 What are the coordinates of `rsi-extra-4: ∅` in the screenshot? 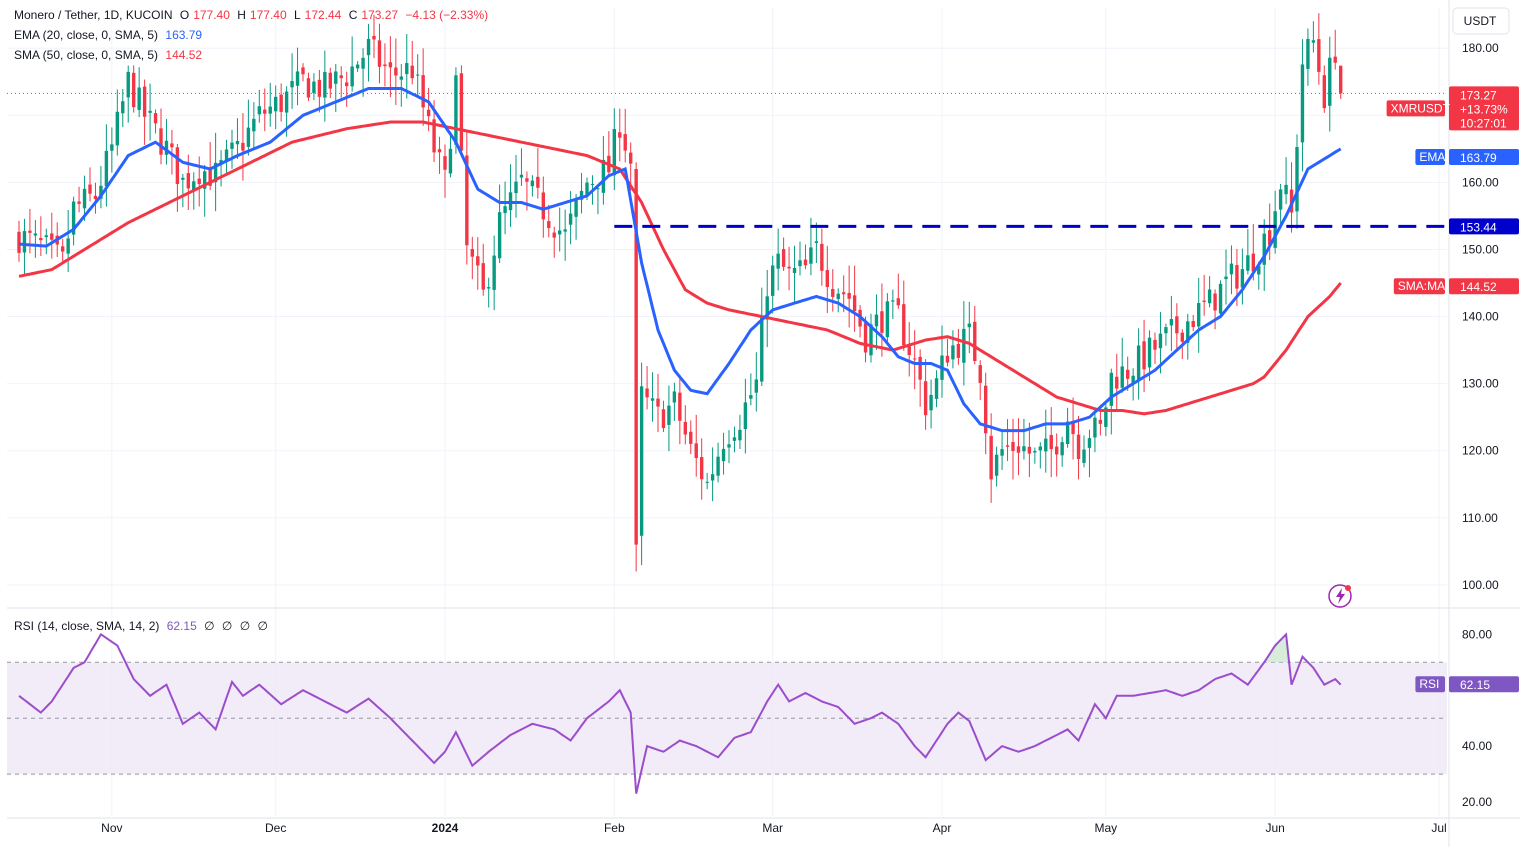 It's located at (262, 626).